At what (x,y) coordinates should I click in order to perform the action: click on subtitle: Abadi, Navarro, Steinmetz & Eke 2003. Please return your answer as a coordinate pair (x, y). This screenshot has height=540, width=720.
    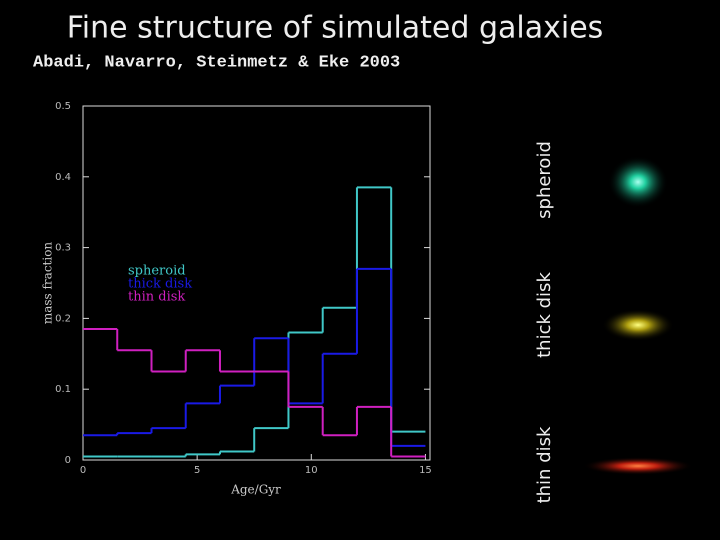
    Looking at the image, I should click on (216, 62).